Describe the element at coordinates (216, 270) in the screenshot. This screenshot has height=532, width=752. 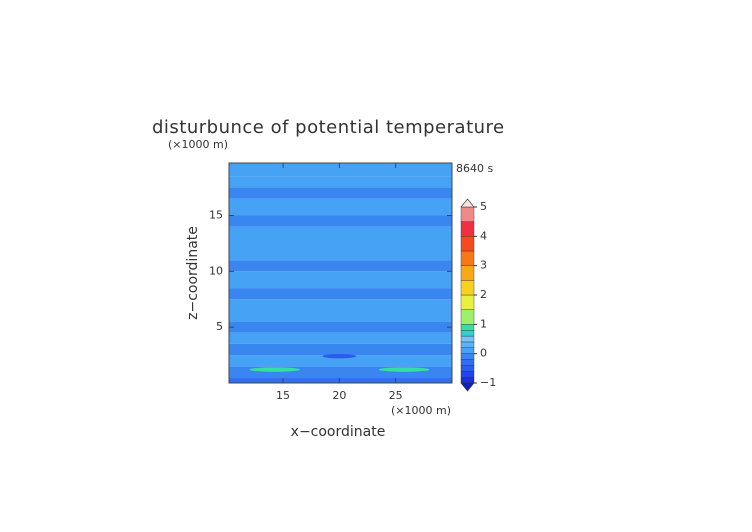
I see `y-tick-label: 10` at that location.